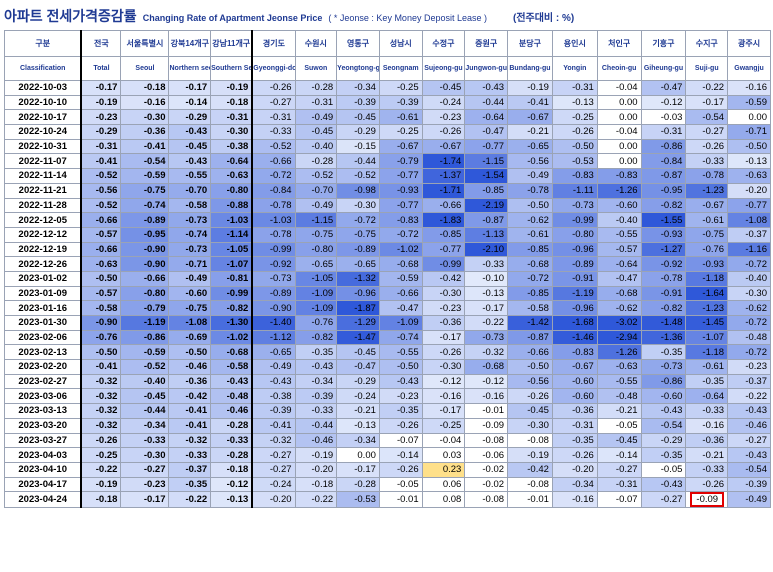 The image size is (773, 572). Describe the element at coordinates (43, 367) in the screenshot. I see `row-date: 2023-02-20` at that location.